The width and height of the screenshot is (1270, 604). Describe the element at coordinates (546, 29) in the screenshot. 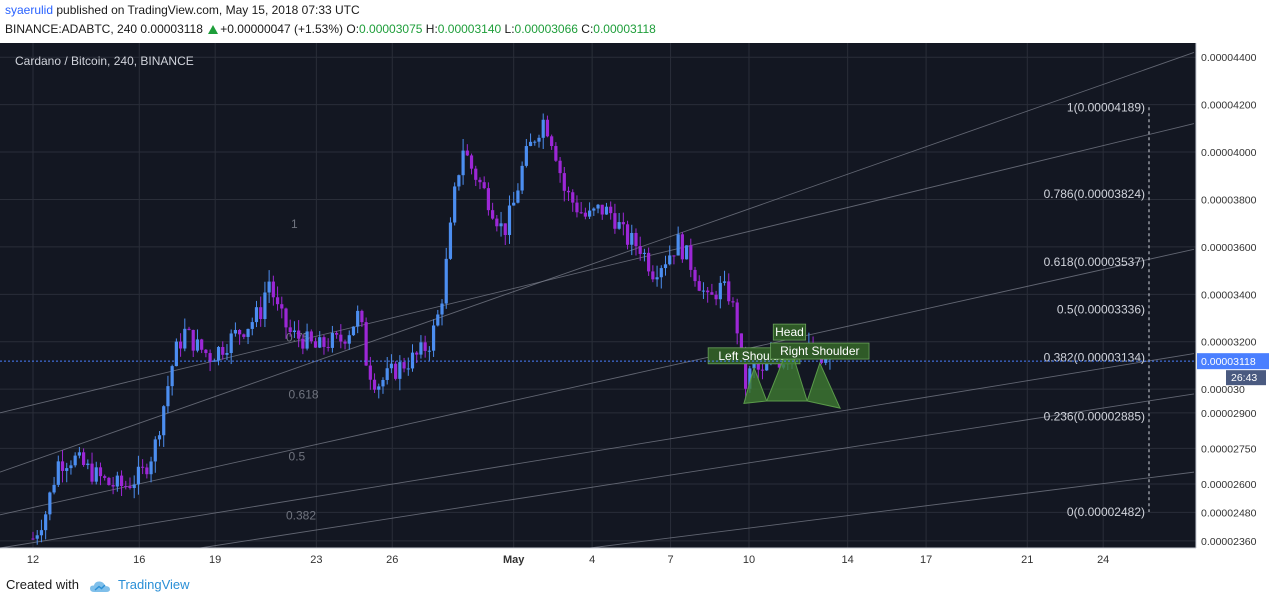

I see `low-value: 0.00003066` at that location.